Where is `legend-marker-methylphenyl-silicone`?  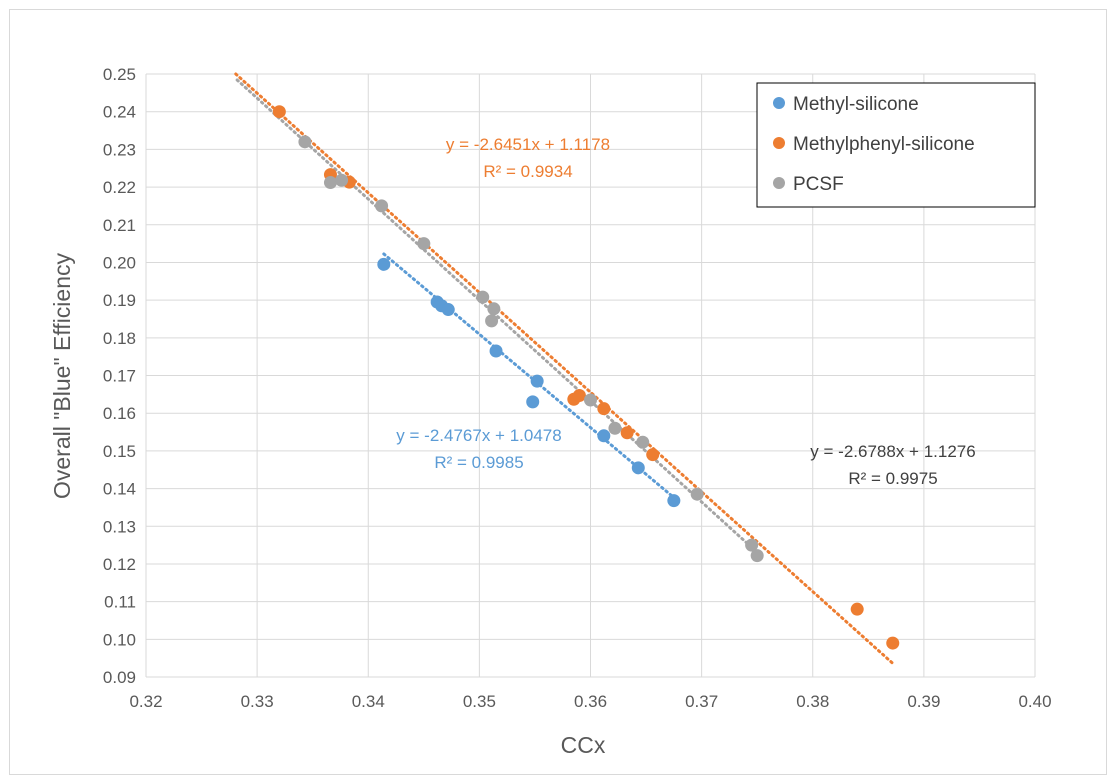 legend-marker-methylphenyl-silicone is located at coordinates (779, 143).